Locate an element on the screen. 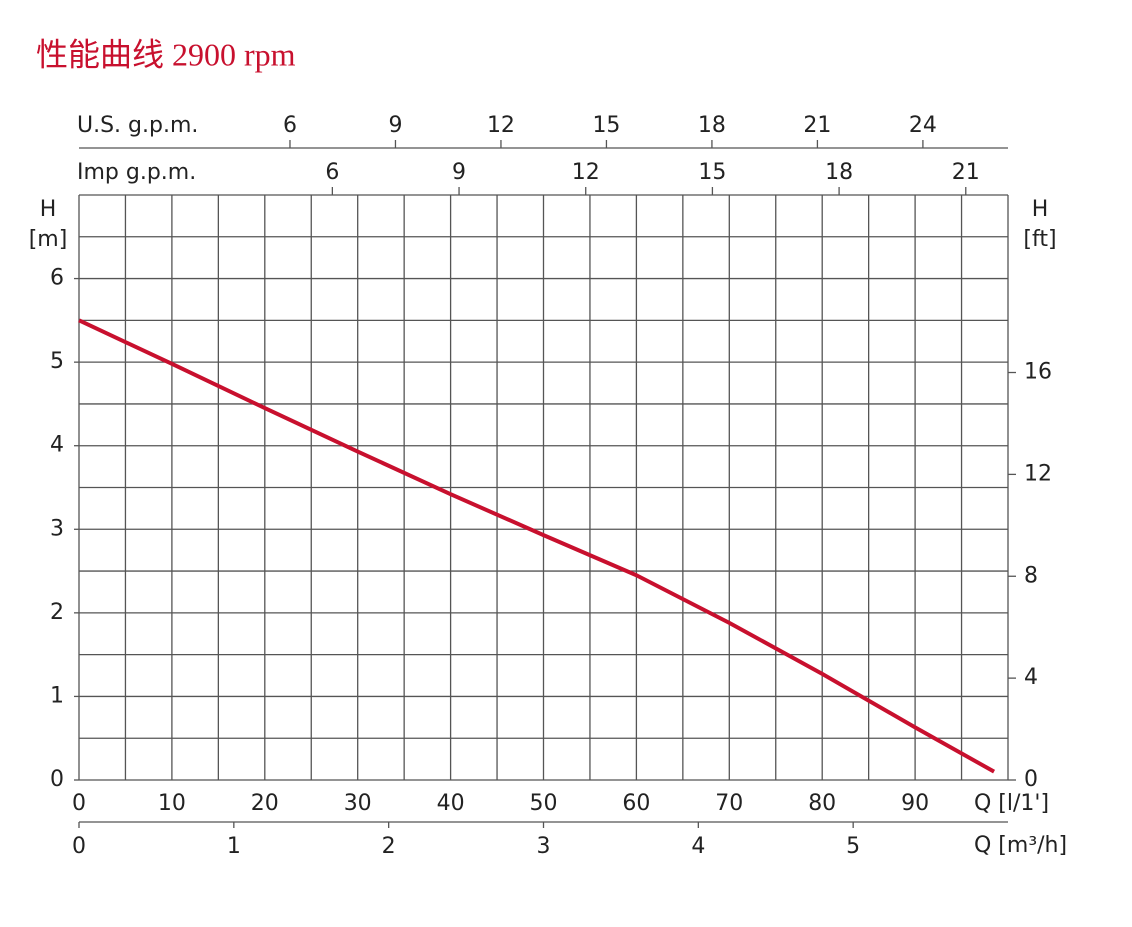 Image resolution: width=1132 pixels, height=927 pixels. x2-axis-label: Q [m³/h] is located at coordinates (1020, 845).